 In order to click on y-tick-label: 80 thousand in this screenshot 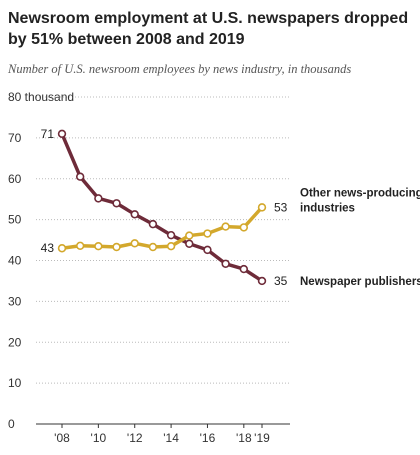, I will do `click(41, 97)`.